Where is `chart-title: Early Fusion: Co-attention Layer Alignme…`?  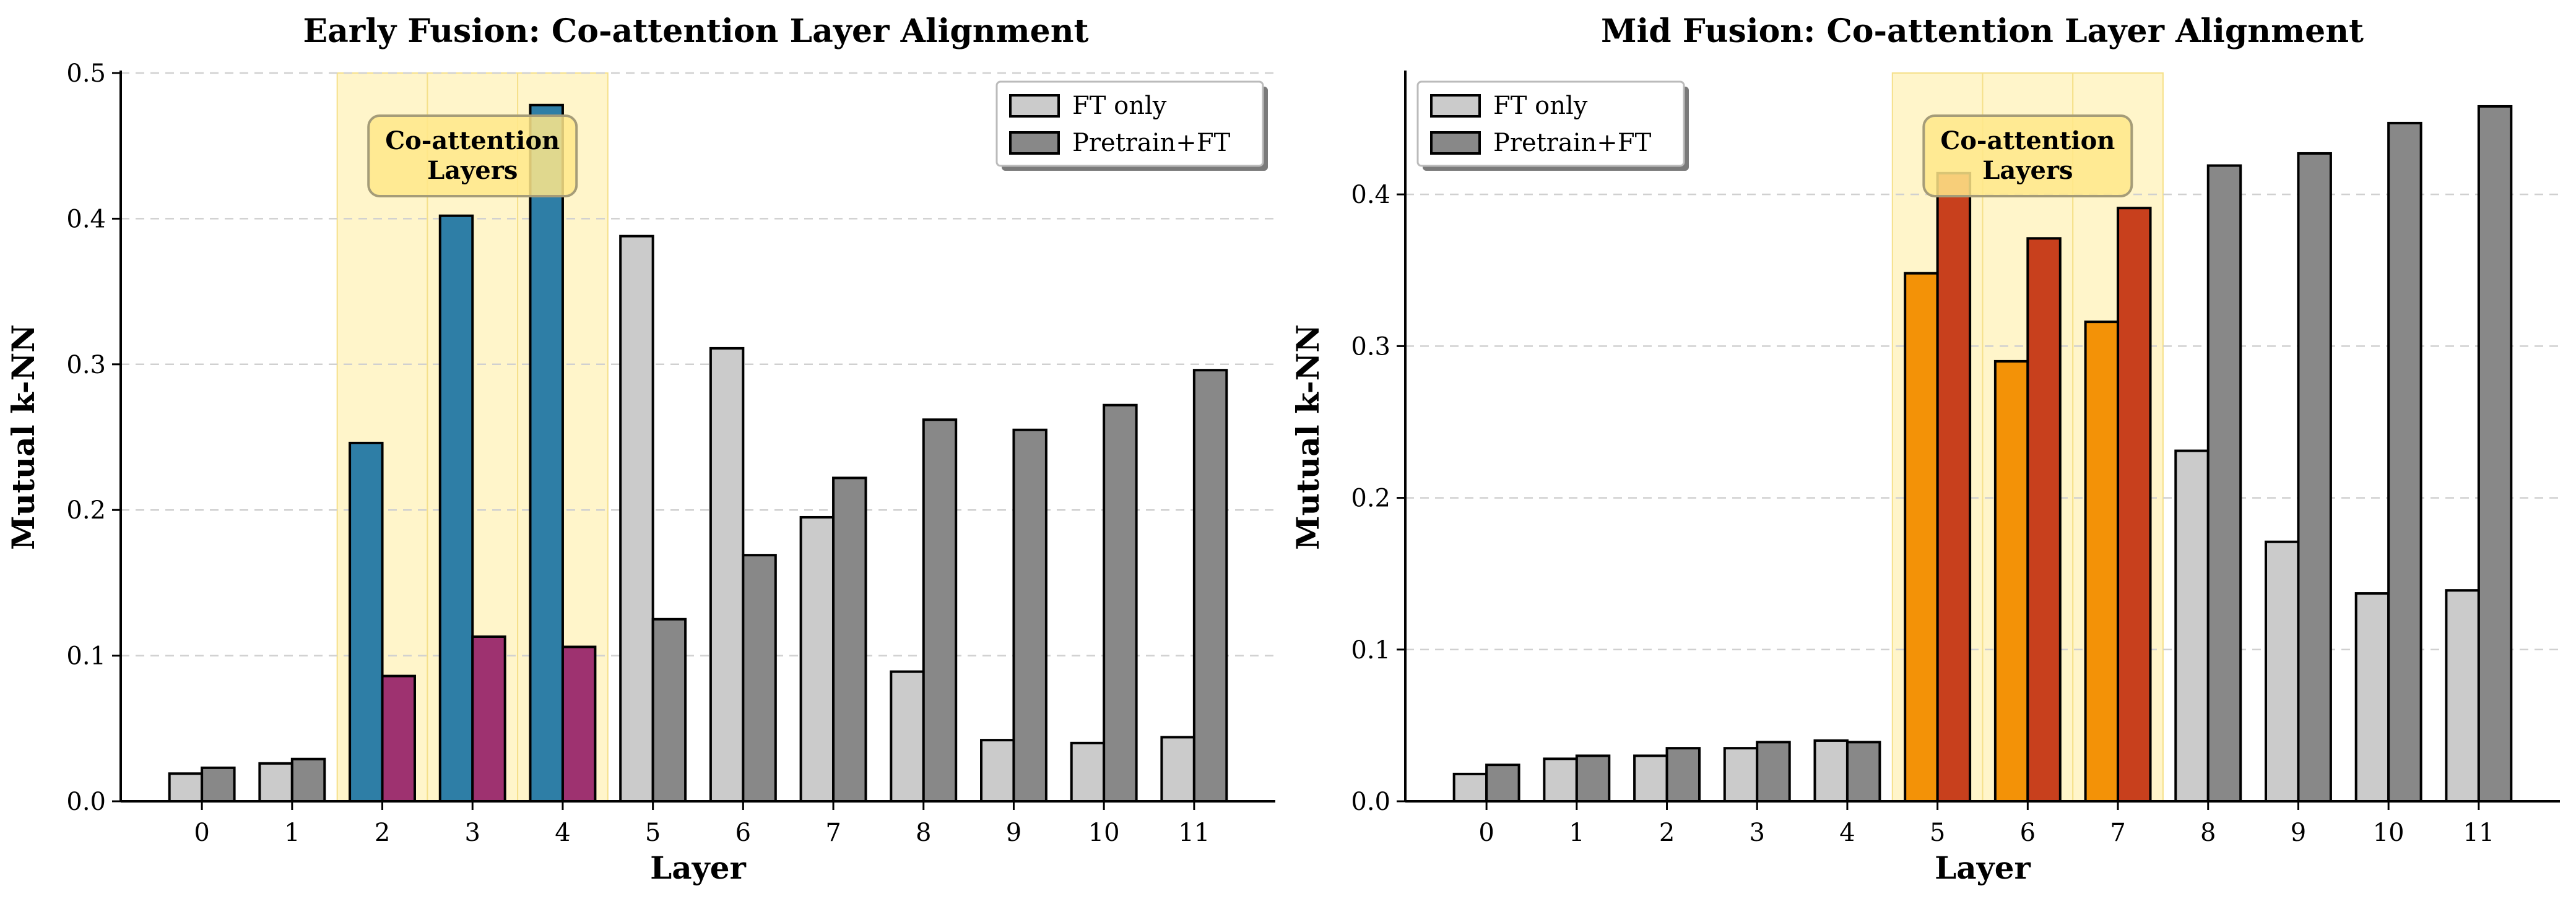
chart-title: Early Fusion: Co-attention Layer Alignme… is located at coordinates (695, 31).